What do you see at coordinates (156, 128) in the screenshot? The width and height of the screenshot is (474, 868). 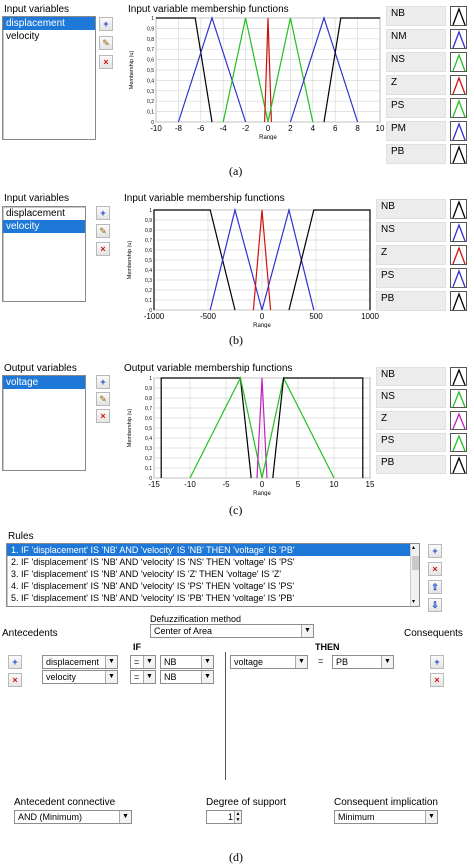 I see `x-tick-label: -10` at bounding box center [156, 128].